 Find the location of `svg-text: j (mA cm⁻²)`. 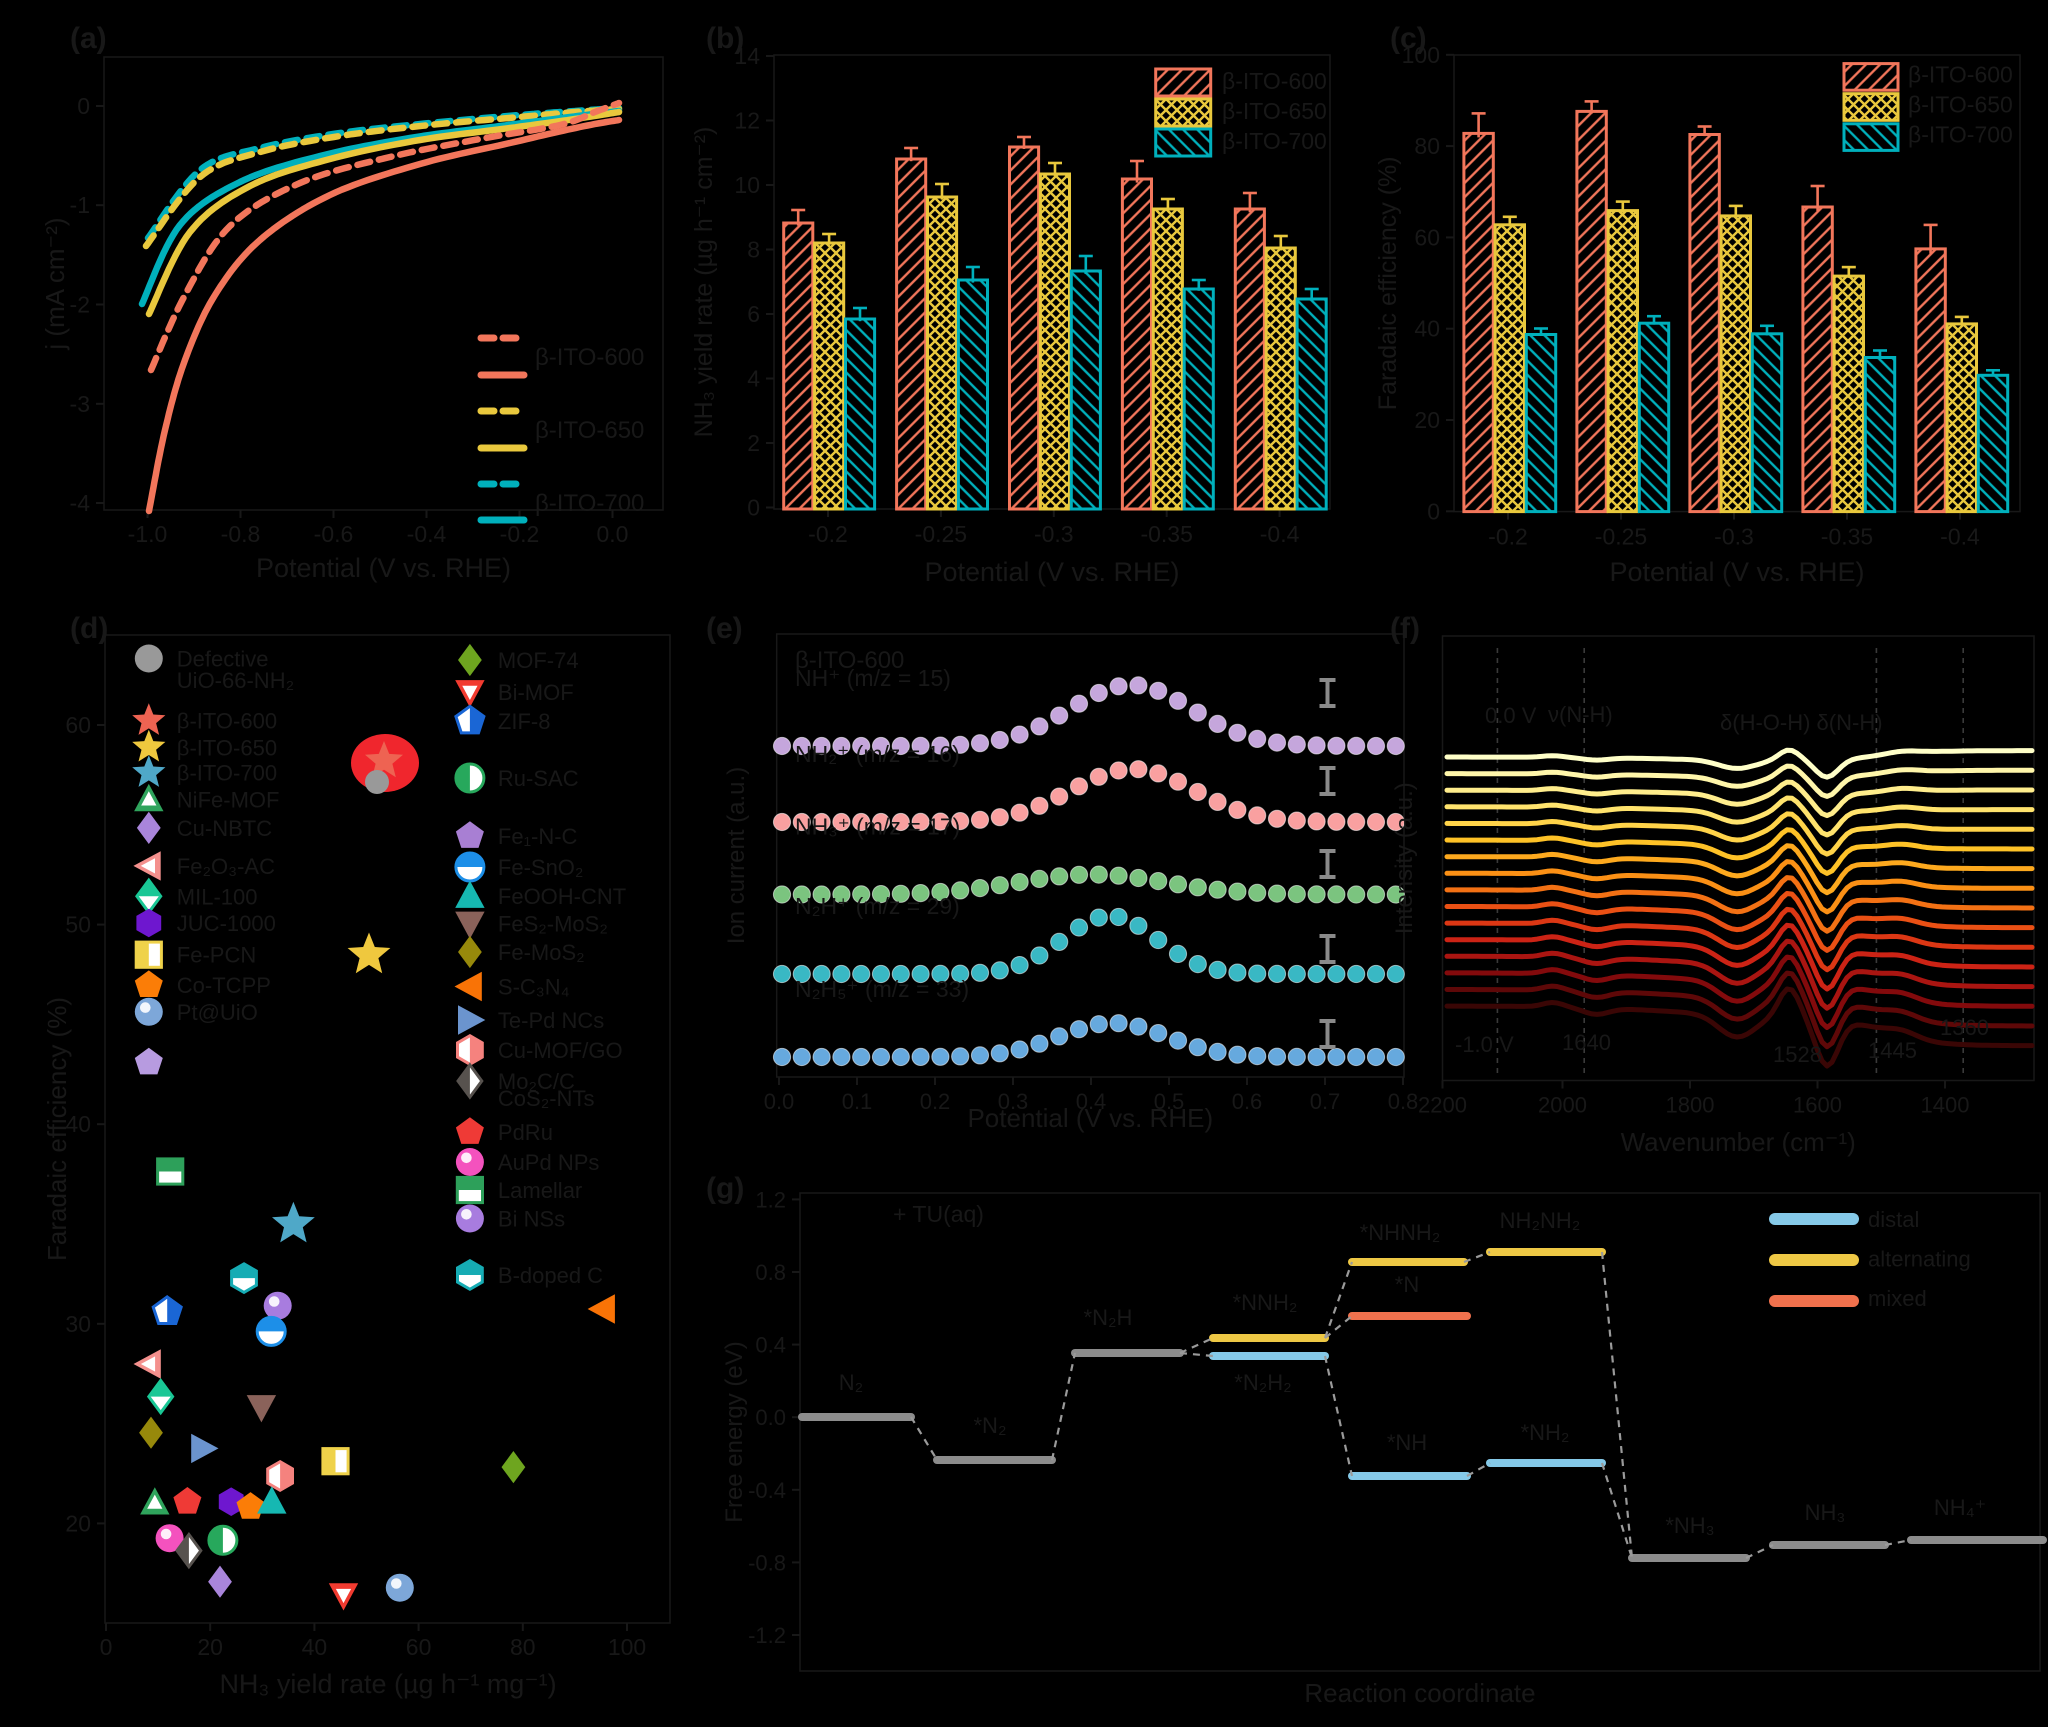

svg-text: j (mA cm⁻²) is located at coordinates (55, 283).